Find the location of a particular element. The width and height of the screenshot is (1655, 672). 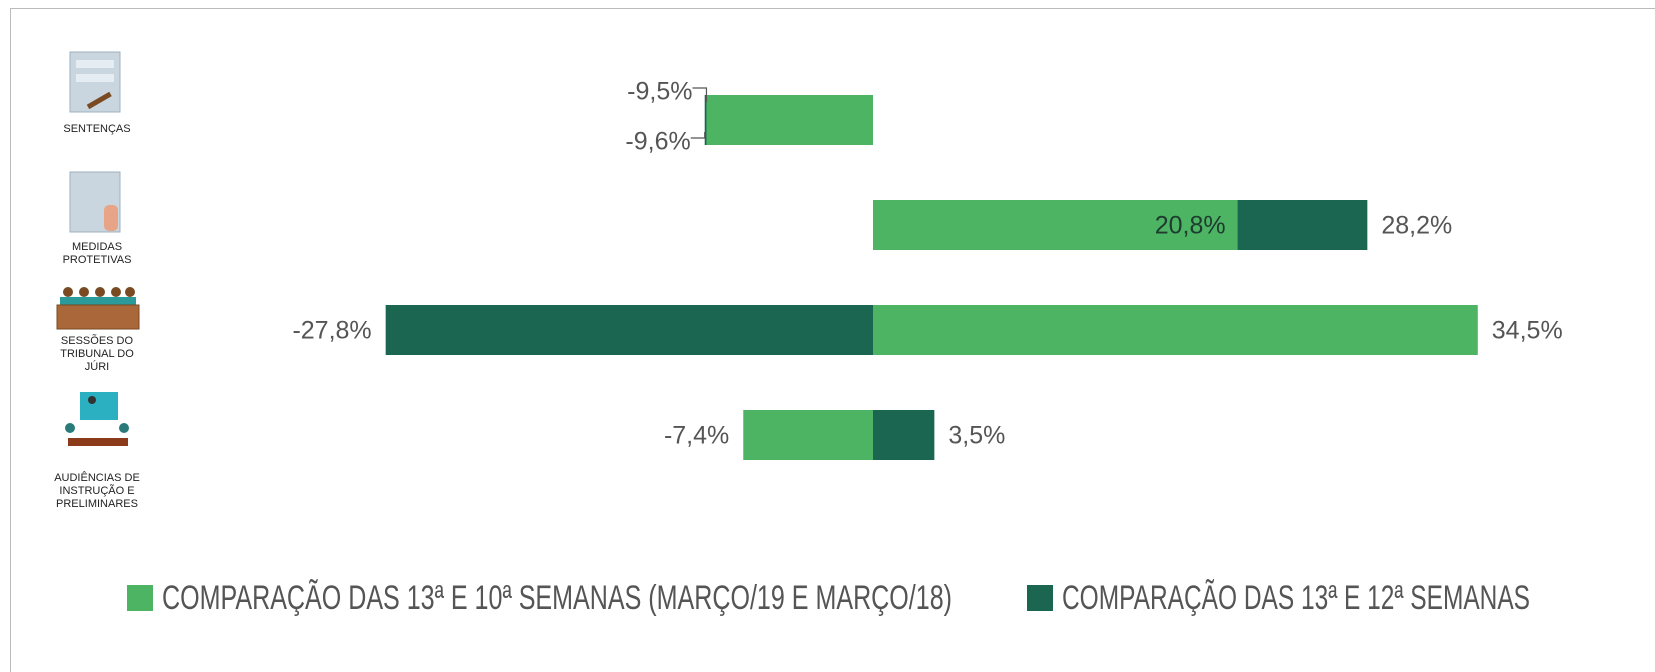

value-label: -27,8% is located at coordinates (331, 331).